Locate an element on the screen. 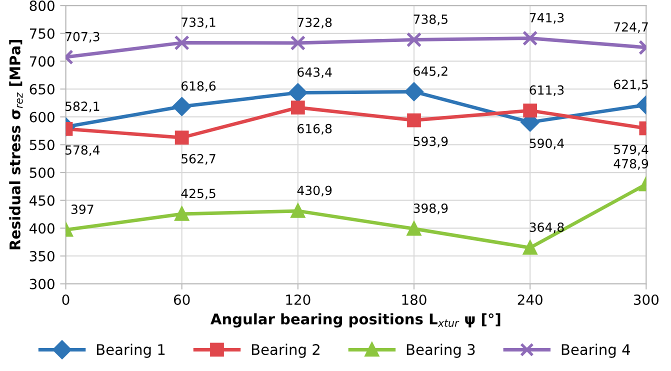 The image size is (671, 371). data-label: 645,2 is located at coordinates (431, 72).